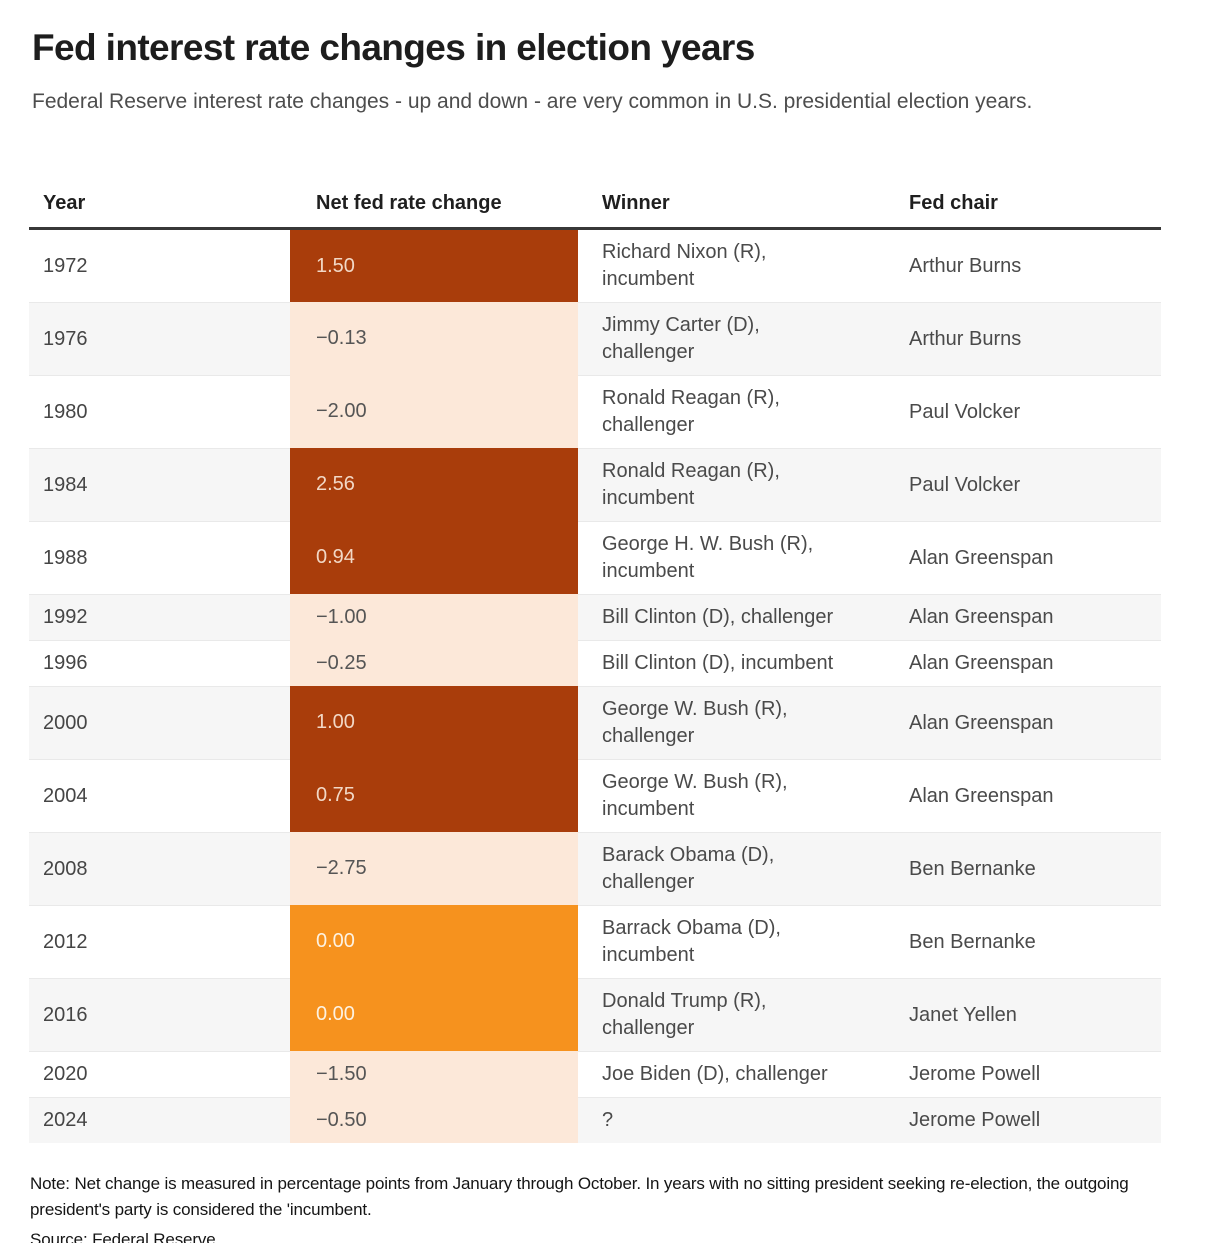  Describe the element at coordinates (123, 1236) in the screenshot. I see `source-line: Source: Federal Reserve` at that location.